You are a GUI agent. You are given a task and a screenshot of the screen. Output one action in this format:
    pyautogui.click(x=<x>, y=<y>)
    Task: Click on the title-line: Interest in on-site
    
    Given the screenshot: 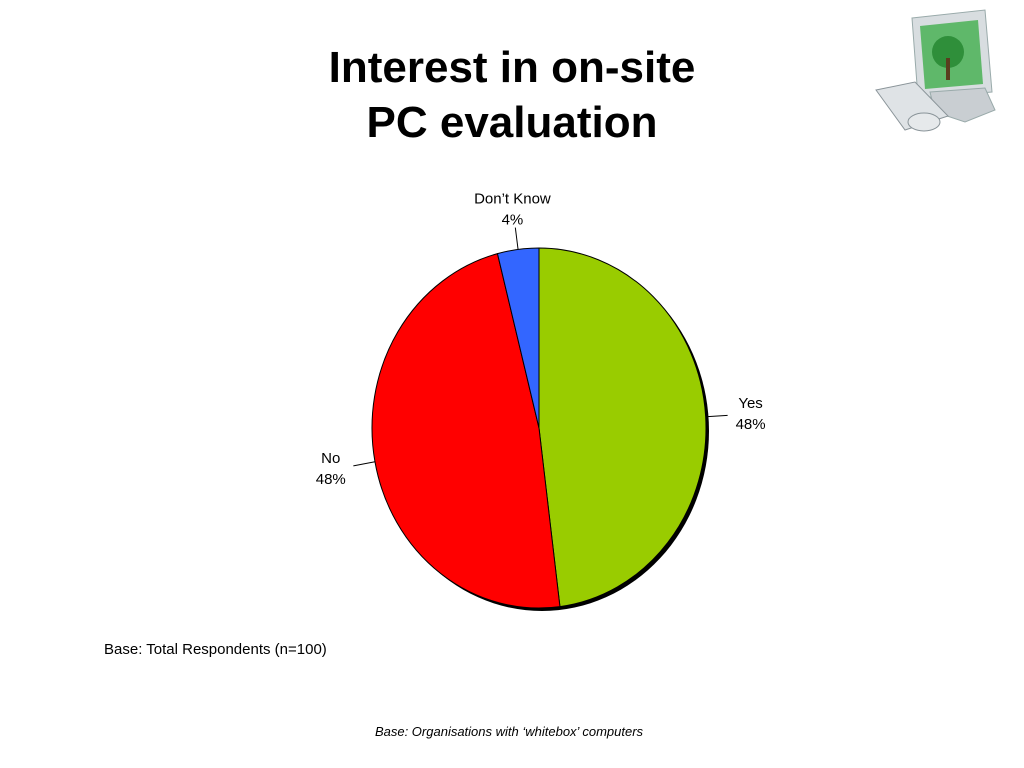 What is the action you would take?
    pyautogui.click(x=512, y=67)
    